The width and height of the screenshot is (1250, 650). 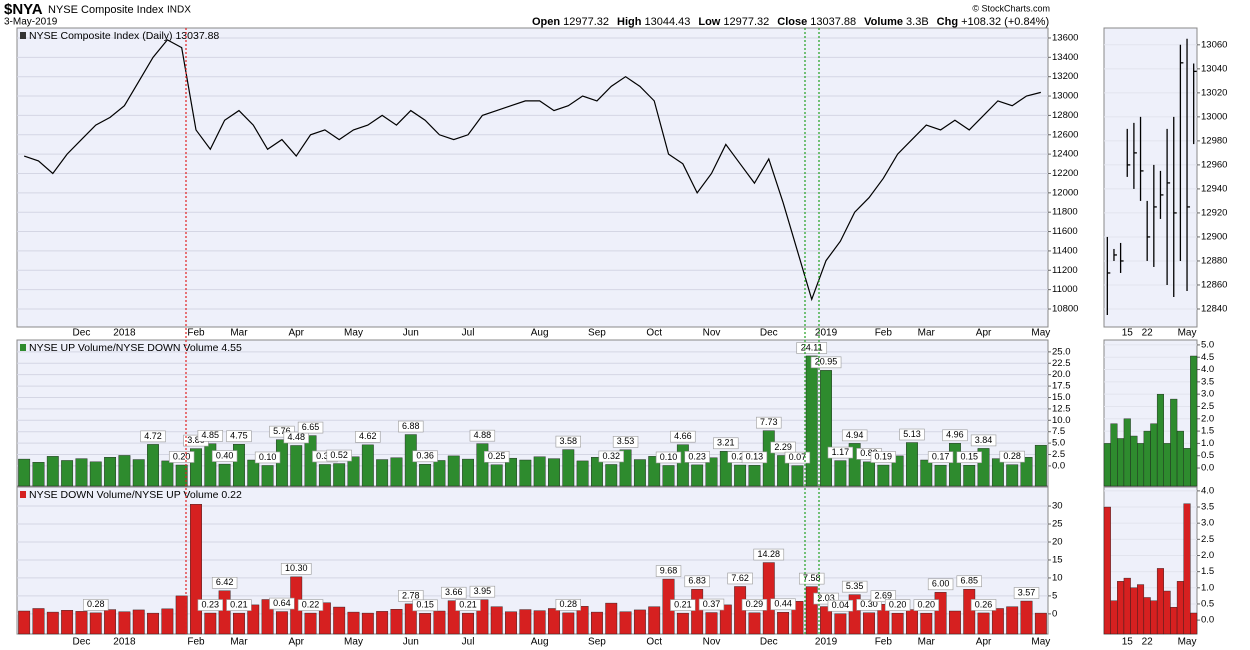 What do you see at coordinates (1214, 188) in the screenshot?
I see `y-tick-label: 12940` at bounding box center [1214, 188].